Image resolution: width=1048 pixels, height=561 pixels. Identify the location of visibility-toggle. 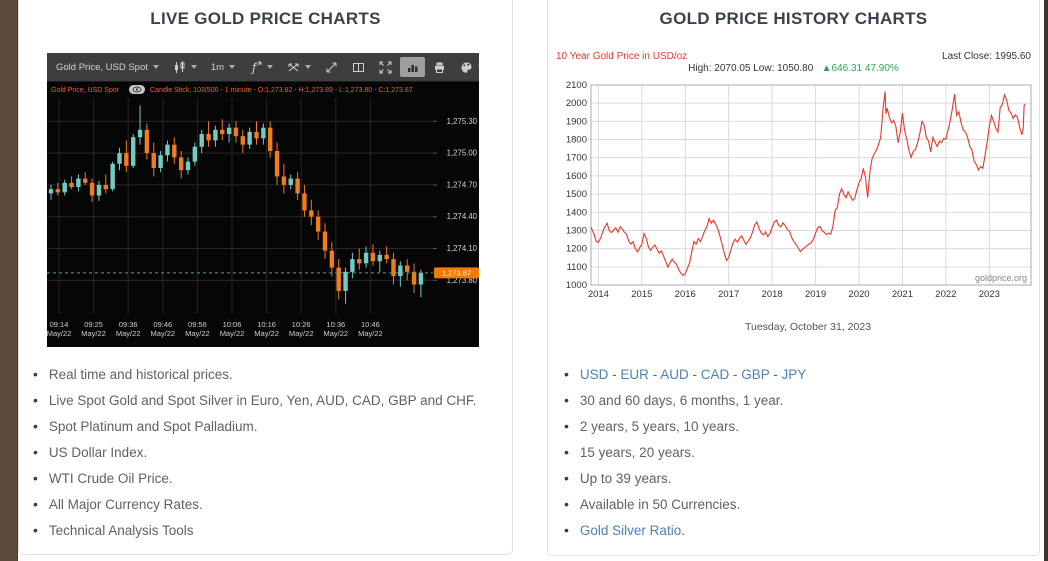
(137, 89).